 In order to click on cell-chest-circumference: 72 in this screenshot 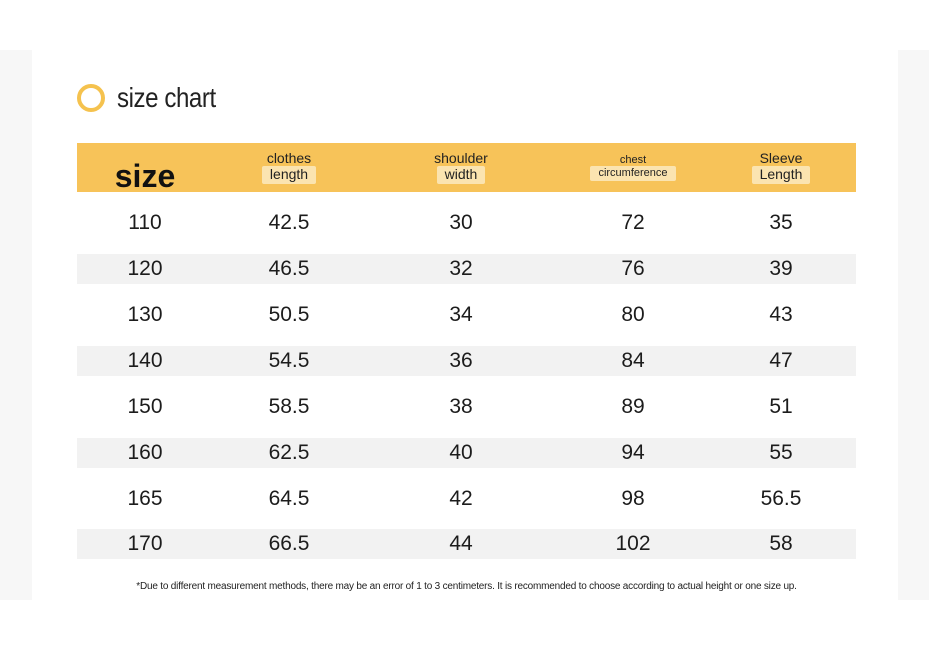, I will do `click(633, 222)`.